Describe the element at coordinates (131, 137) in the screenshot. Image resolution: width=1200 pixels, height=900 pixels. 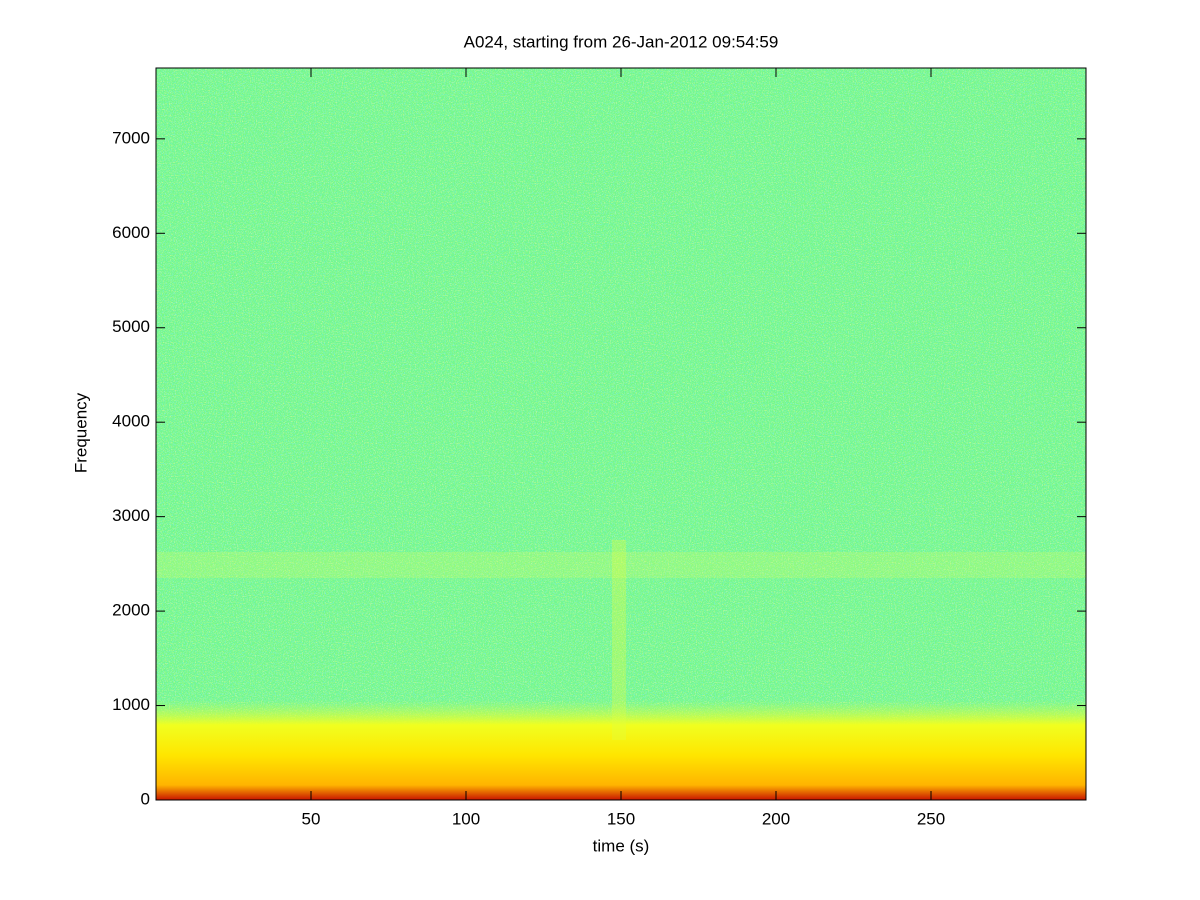
I see `y-tick-label: 7000` at that location.